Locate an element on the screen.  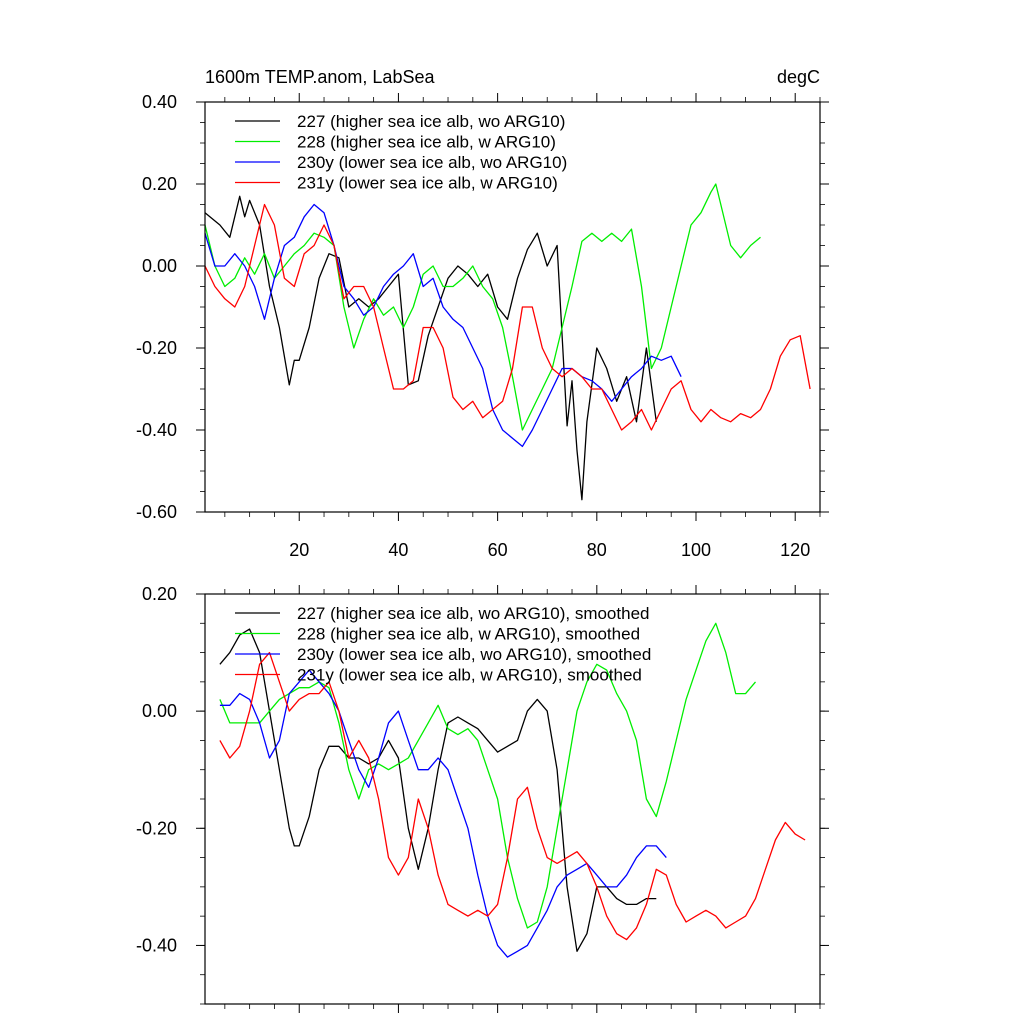
x-tick-label: 20 is located at coordinates (299, 550).